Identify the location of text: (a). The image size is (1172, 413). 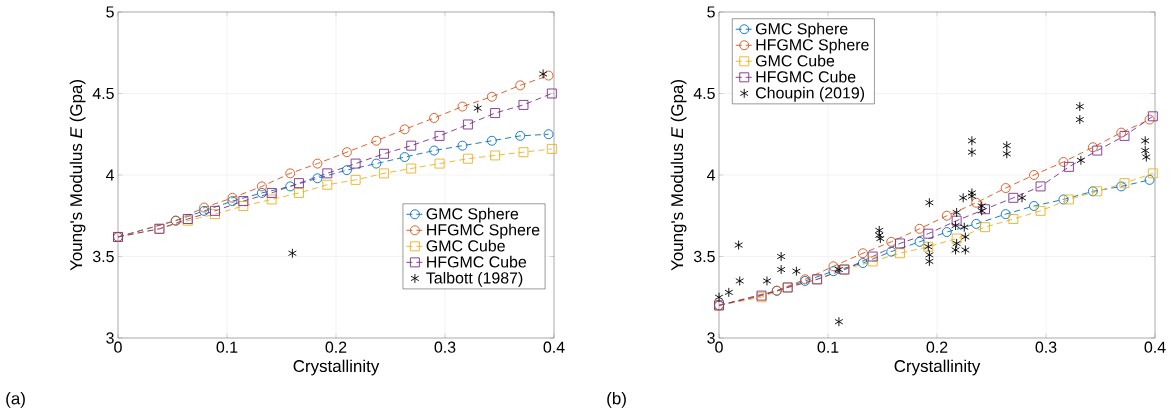
(15, 400).